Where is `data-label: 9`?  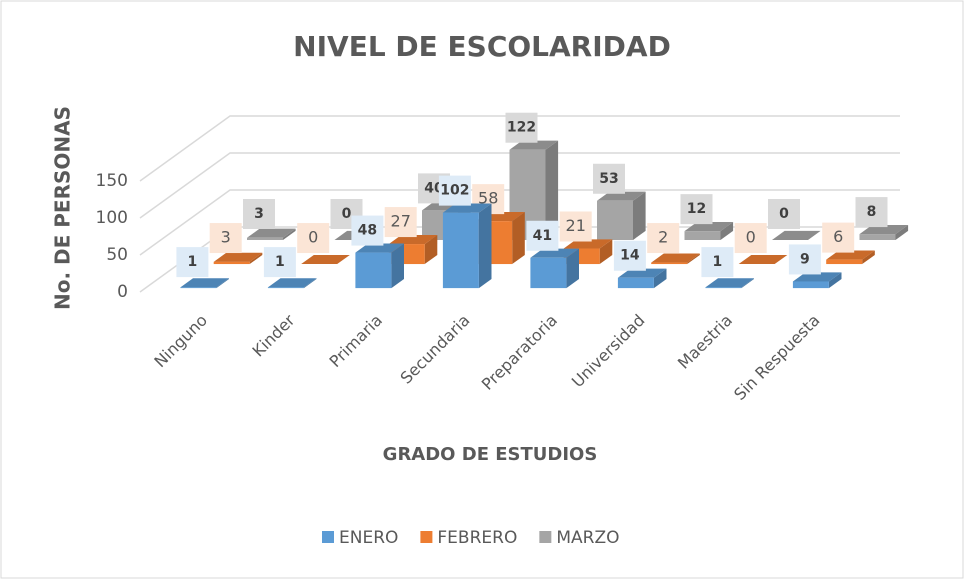 data-label: 9 is located at coordinates (805, 259).